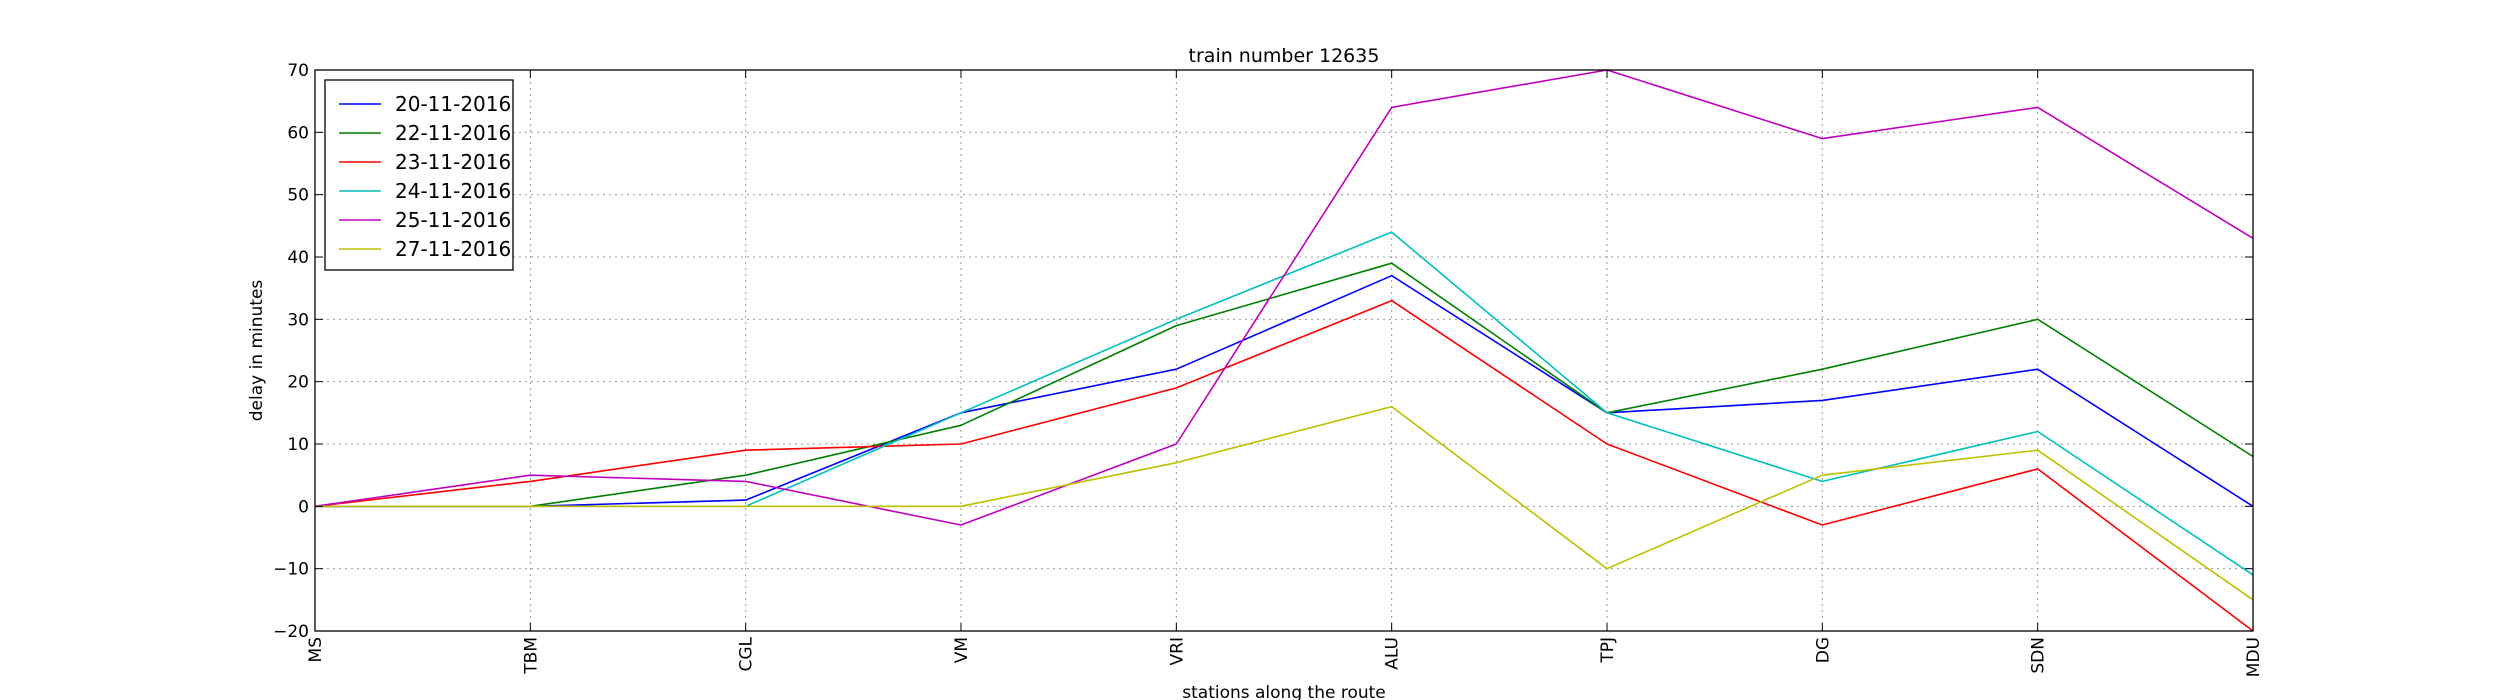  Describe the element at coordinates (962, 650) in the screenshot. I see `x-tick-label: VM` at that location.